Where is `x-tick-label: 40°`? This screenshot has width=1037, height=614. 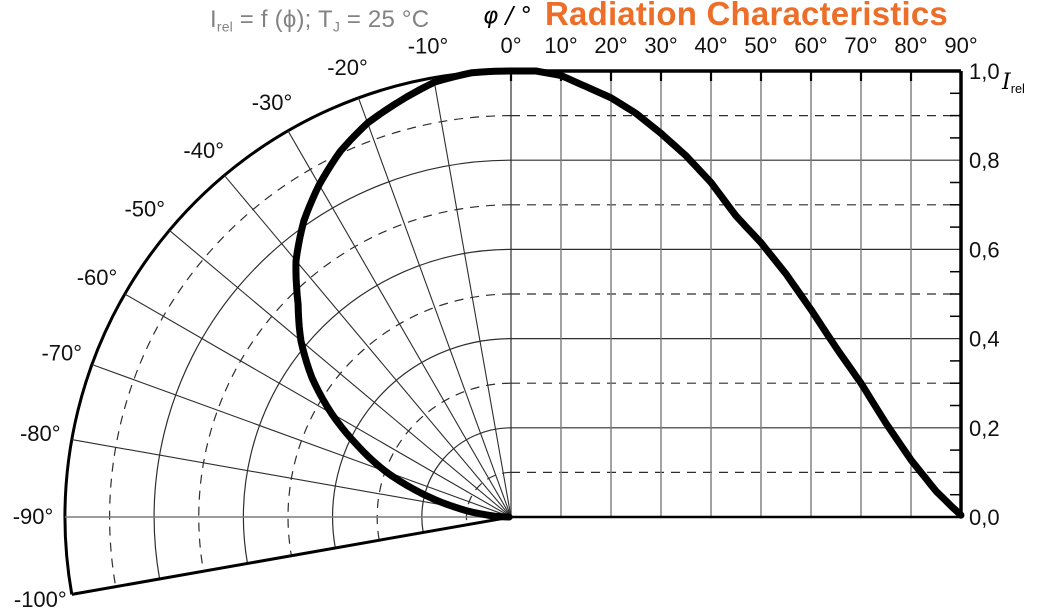 x-tick-label: 40° is located at coordinates (710, 45).